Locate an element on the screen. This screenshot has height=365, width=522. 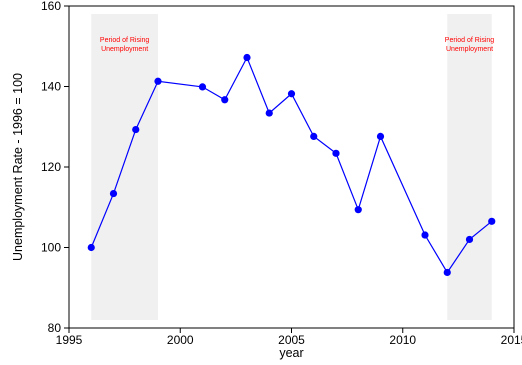
y-axis-title: Unemployment Rate - 1996 = 100 is located at coordinates (18, 167).